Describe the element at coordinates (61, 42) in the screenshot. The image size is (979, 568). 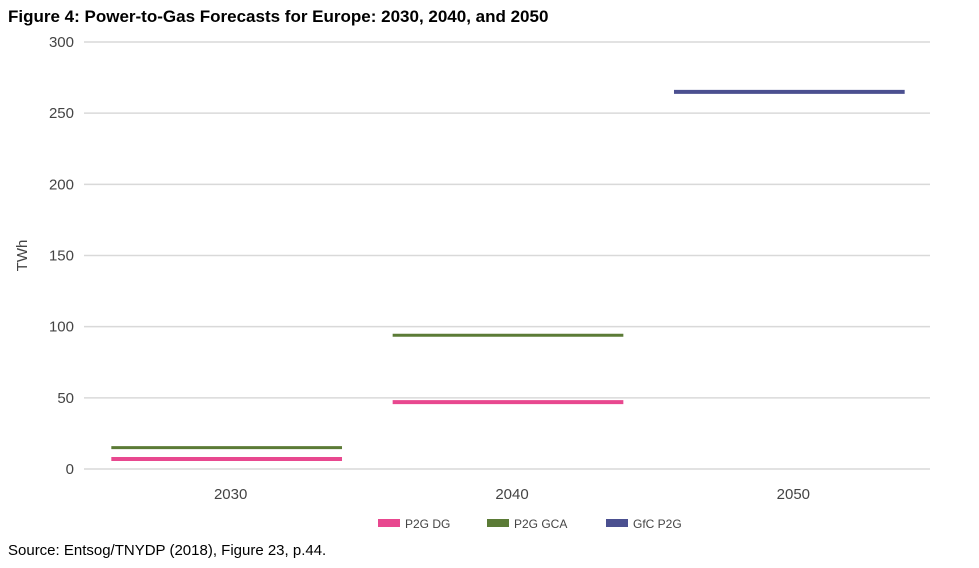
I see `y-tick-label: 300` at that location.